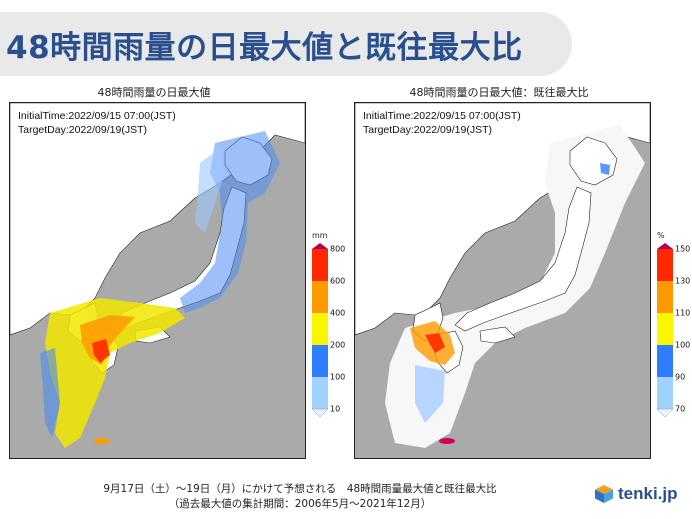  I want to click on rainfall-legend-bar, so click(320, 330).